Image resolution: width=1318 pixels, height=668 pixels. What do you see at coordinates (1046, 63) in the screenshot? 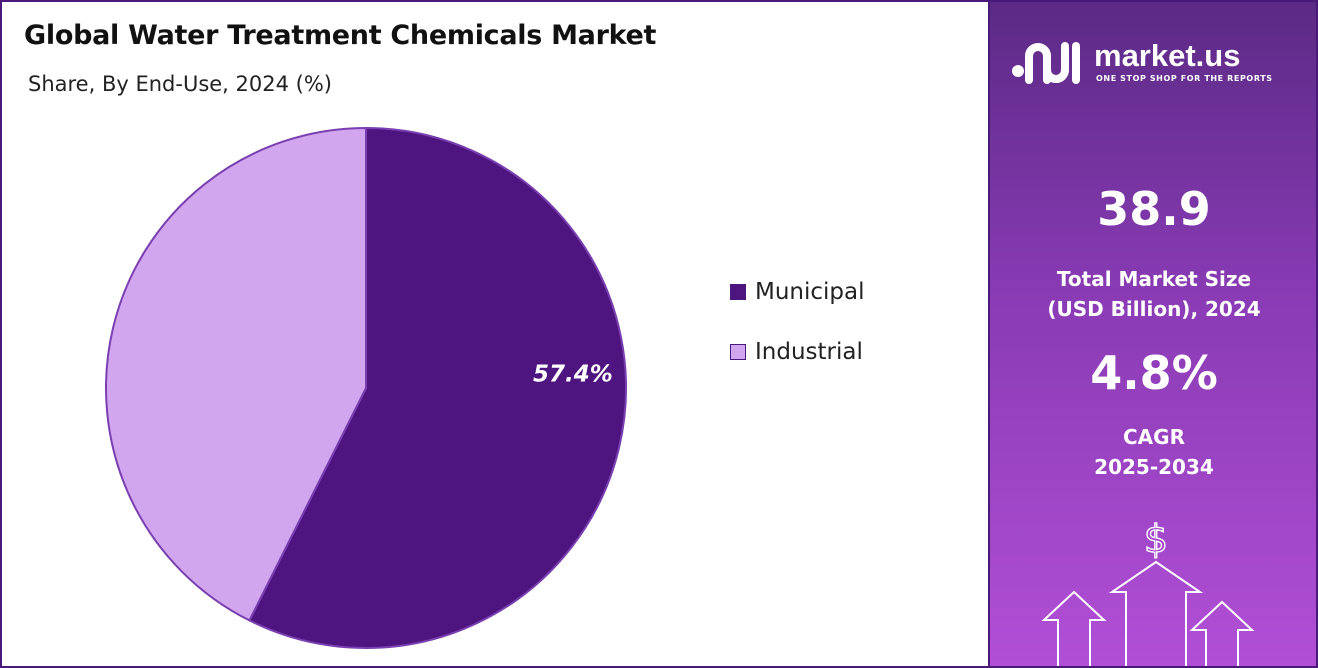
I see `market-us-logo-icon` at bounding box center [1046, 63].